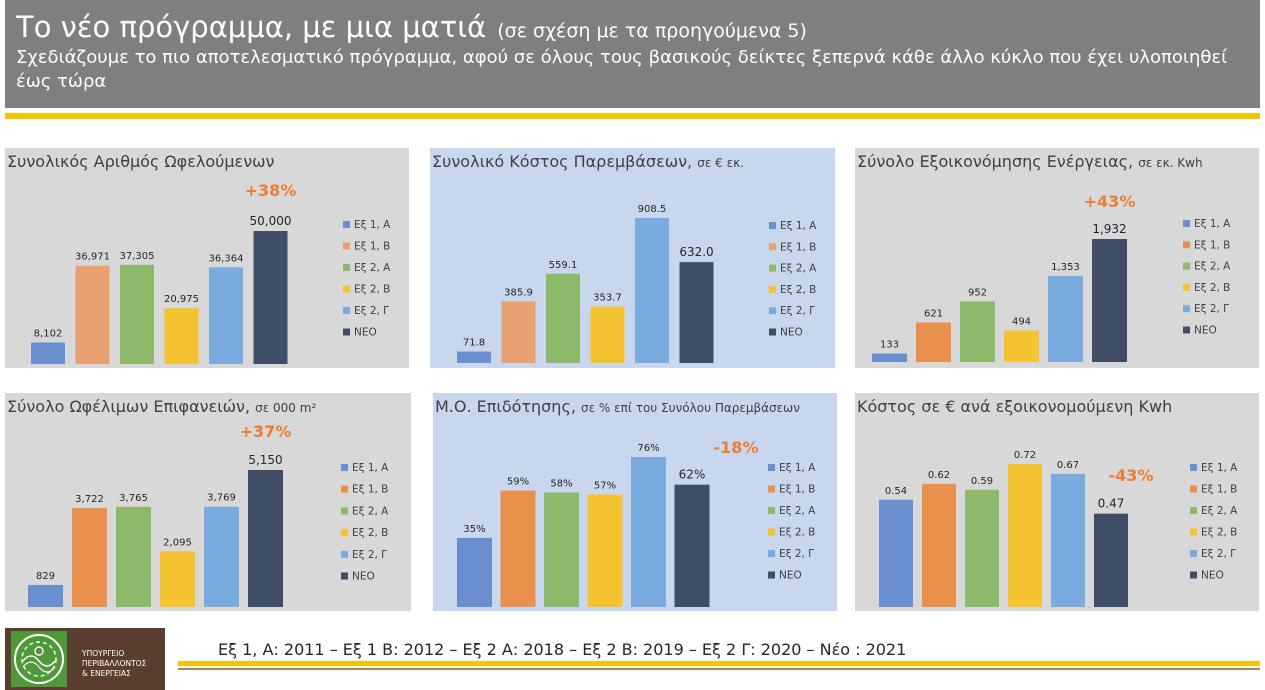 The height and width of the screenshot is (690, 1265). I want to click on data-label: 0.62, so click(939, 475).